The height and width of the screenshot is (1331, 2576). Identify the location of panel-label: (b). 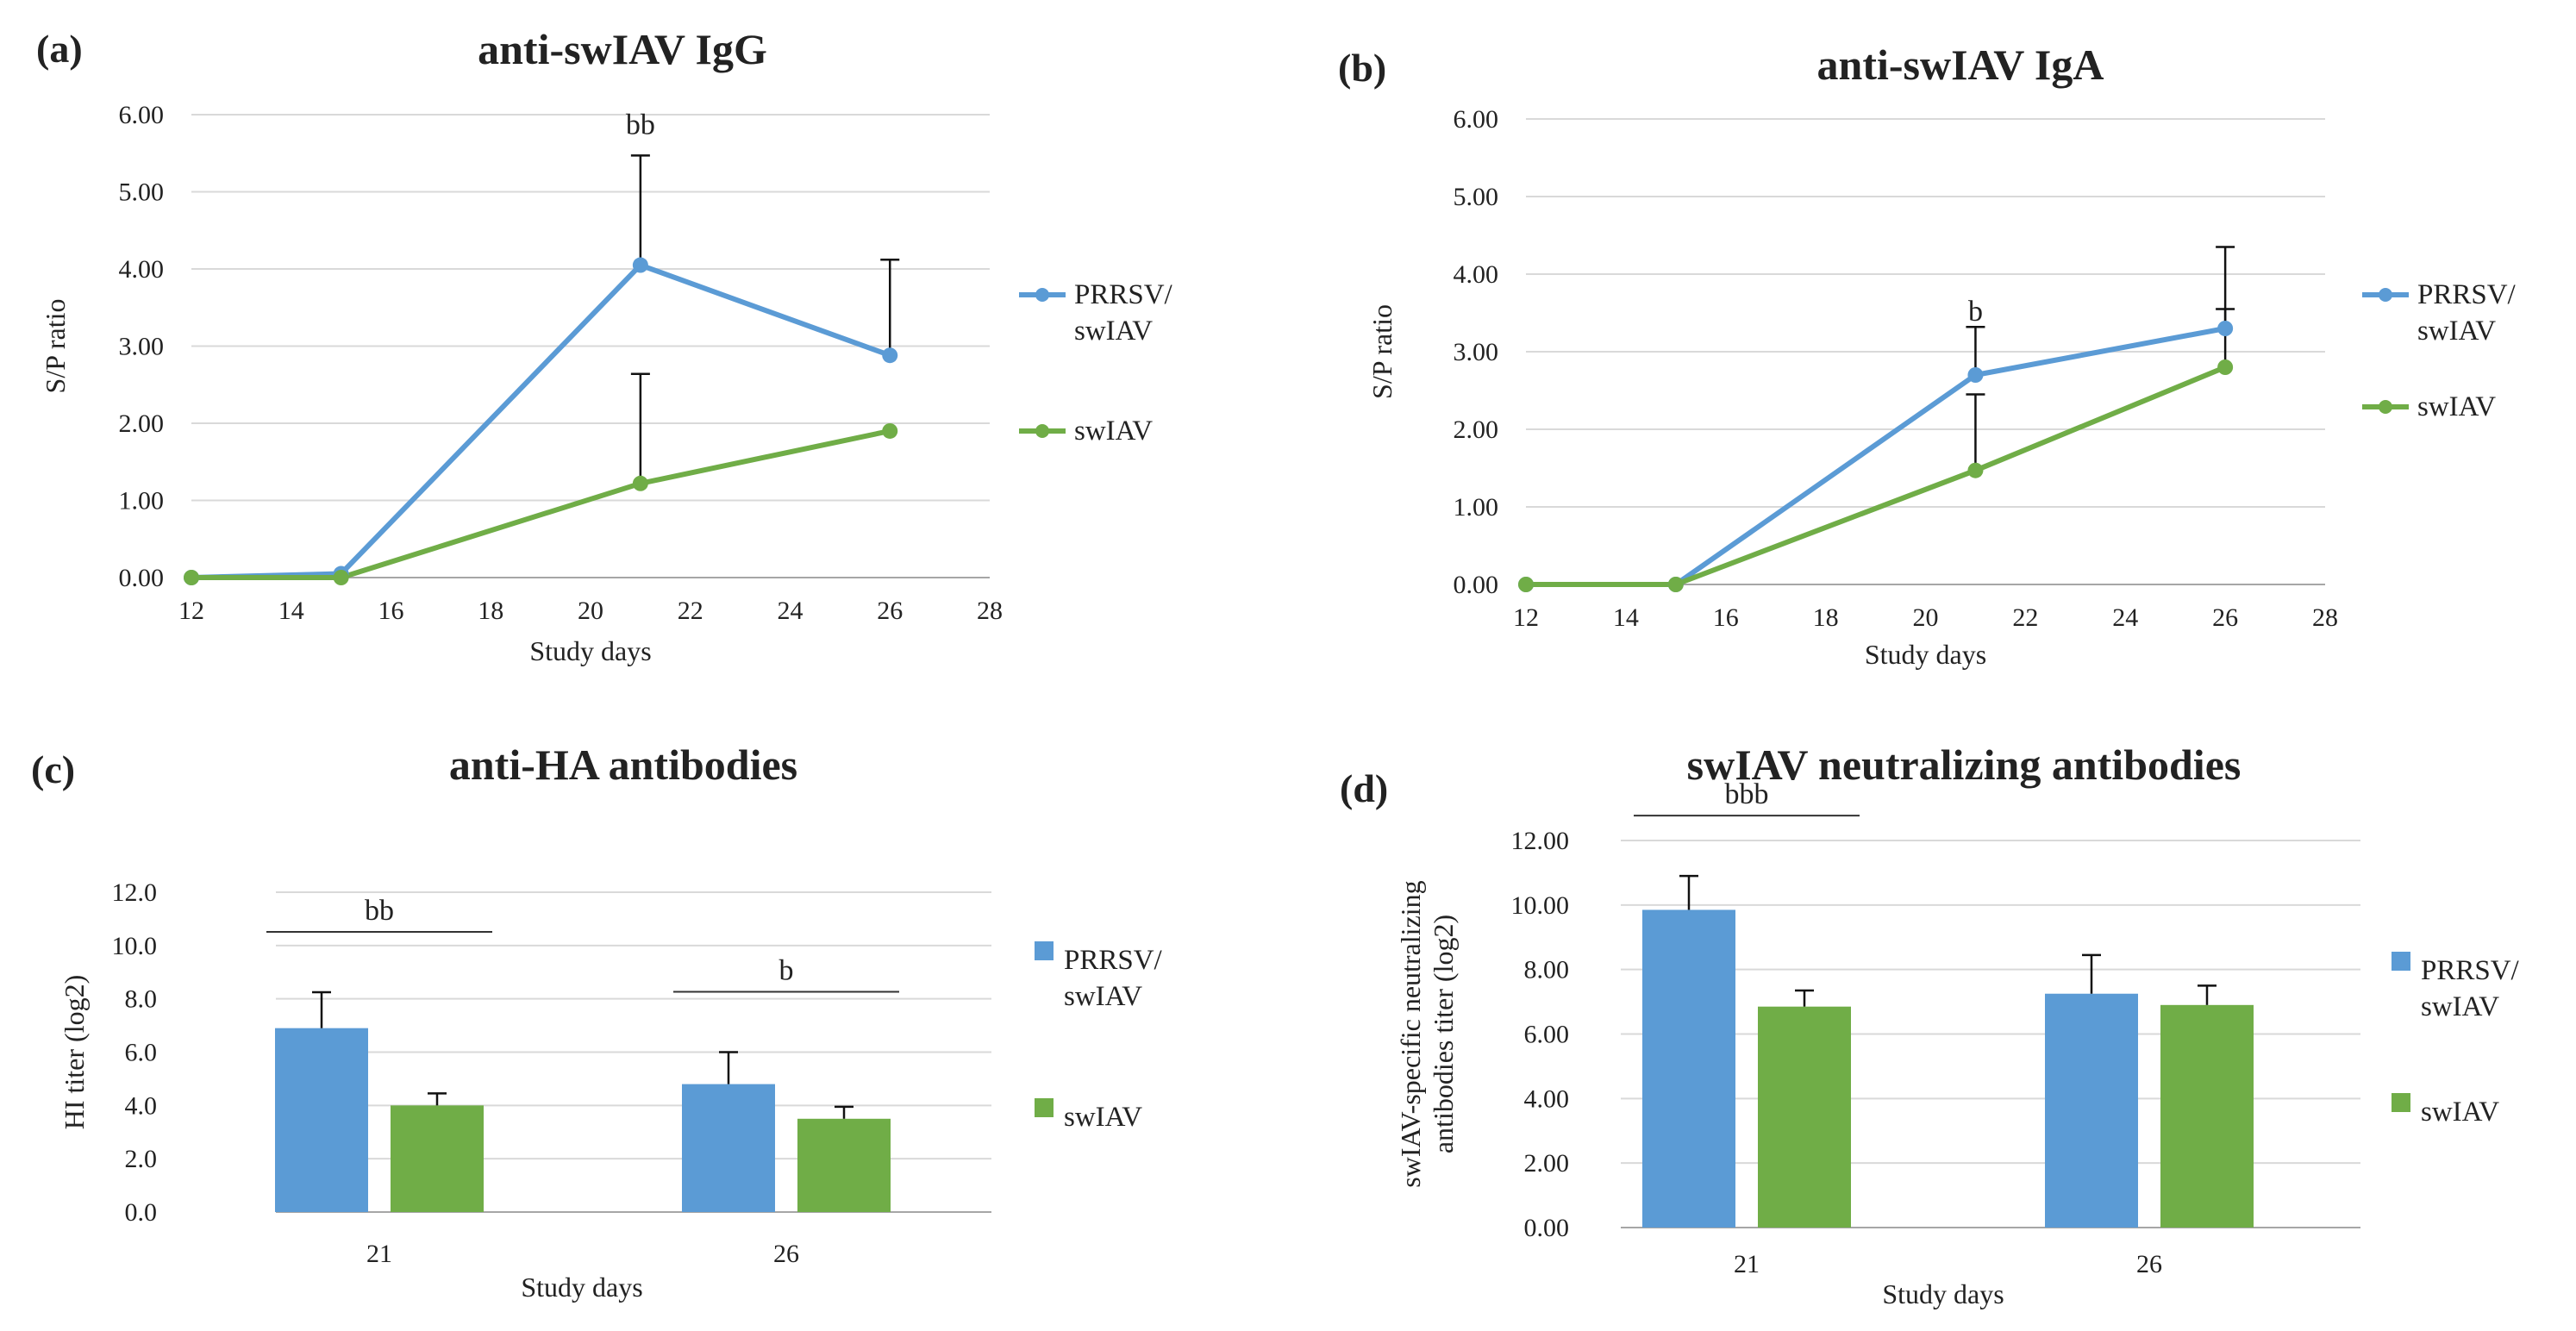
(1362, 68).